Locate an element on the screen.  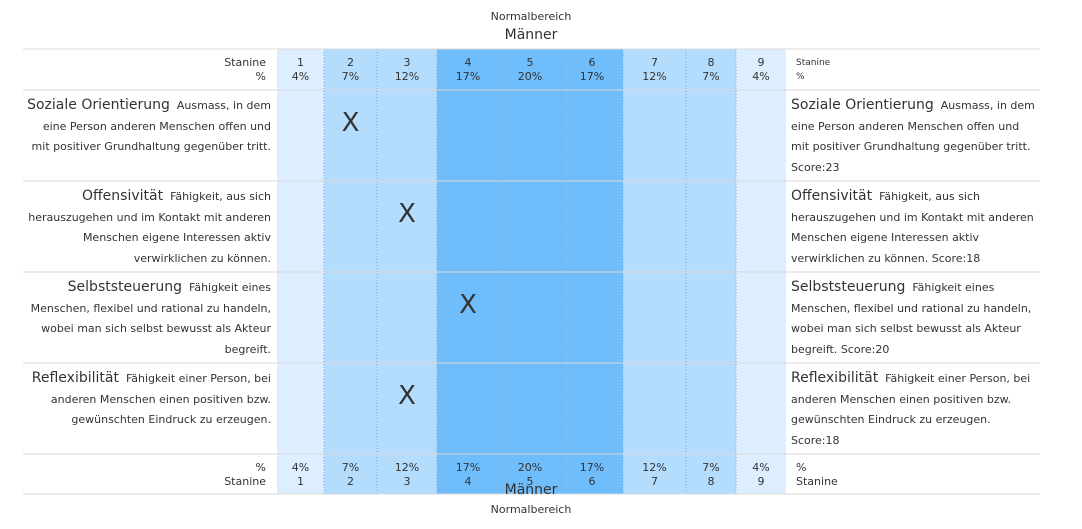
header-label-left: Stanine% is located at coordinates (133, 70).